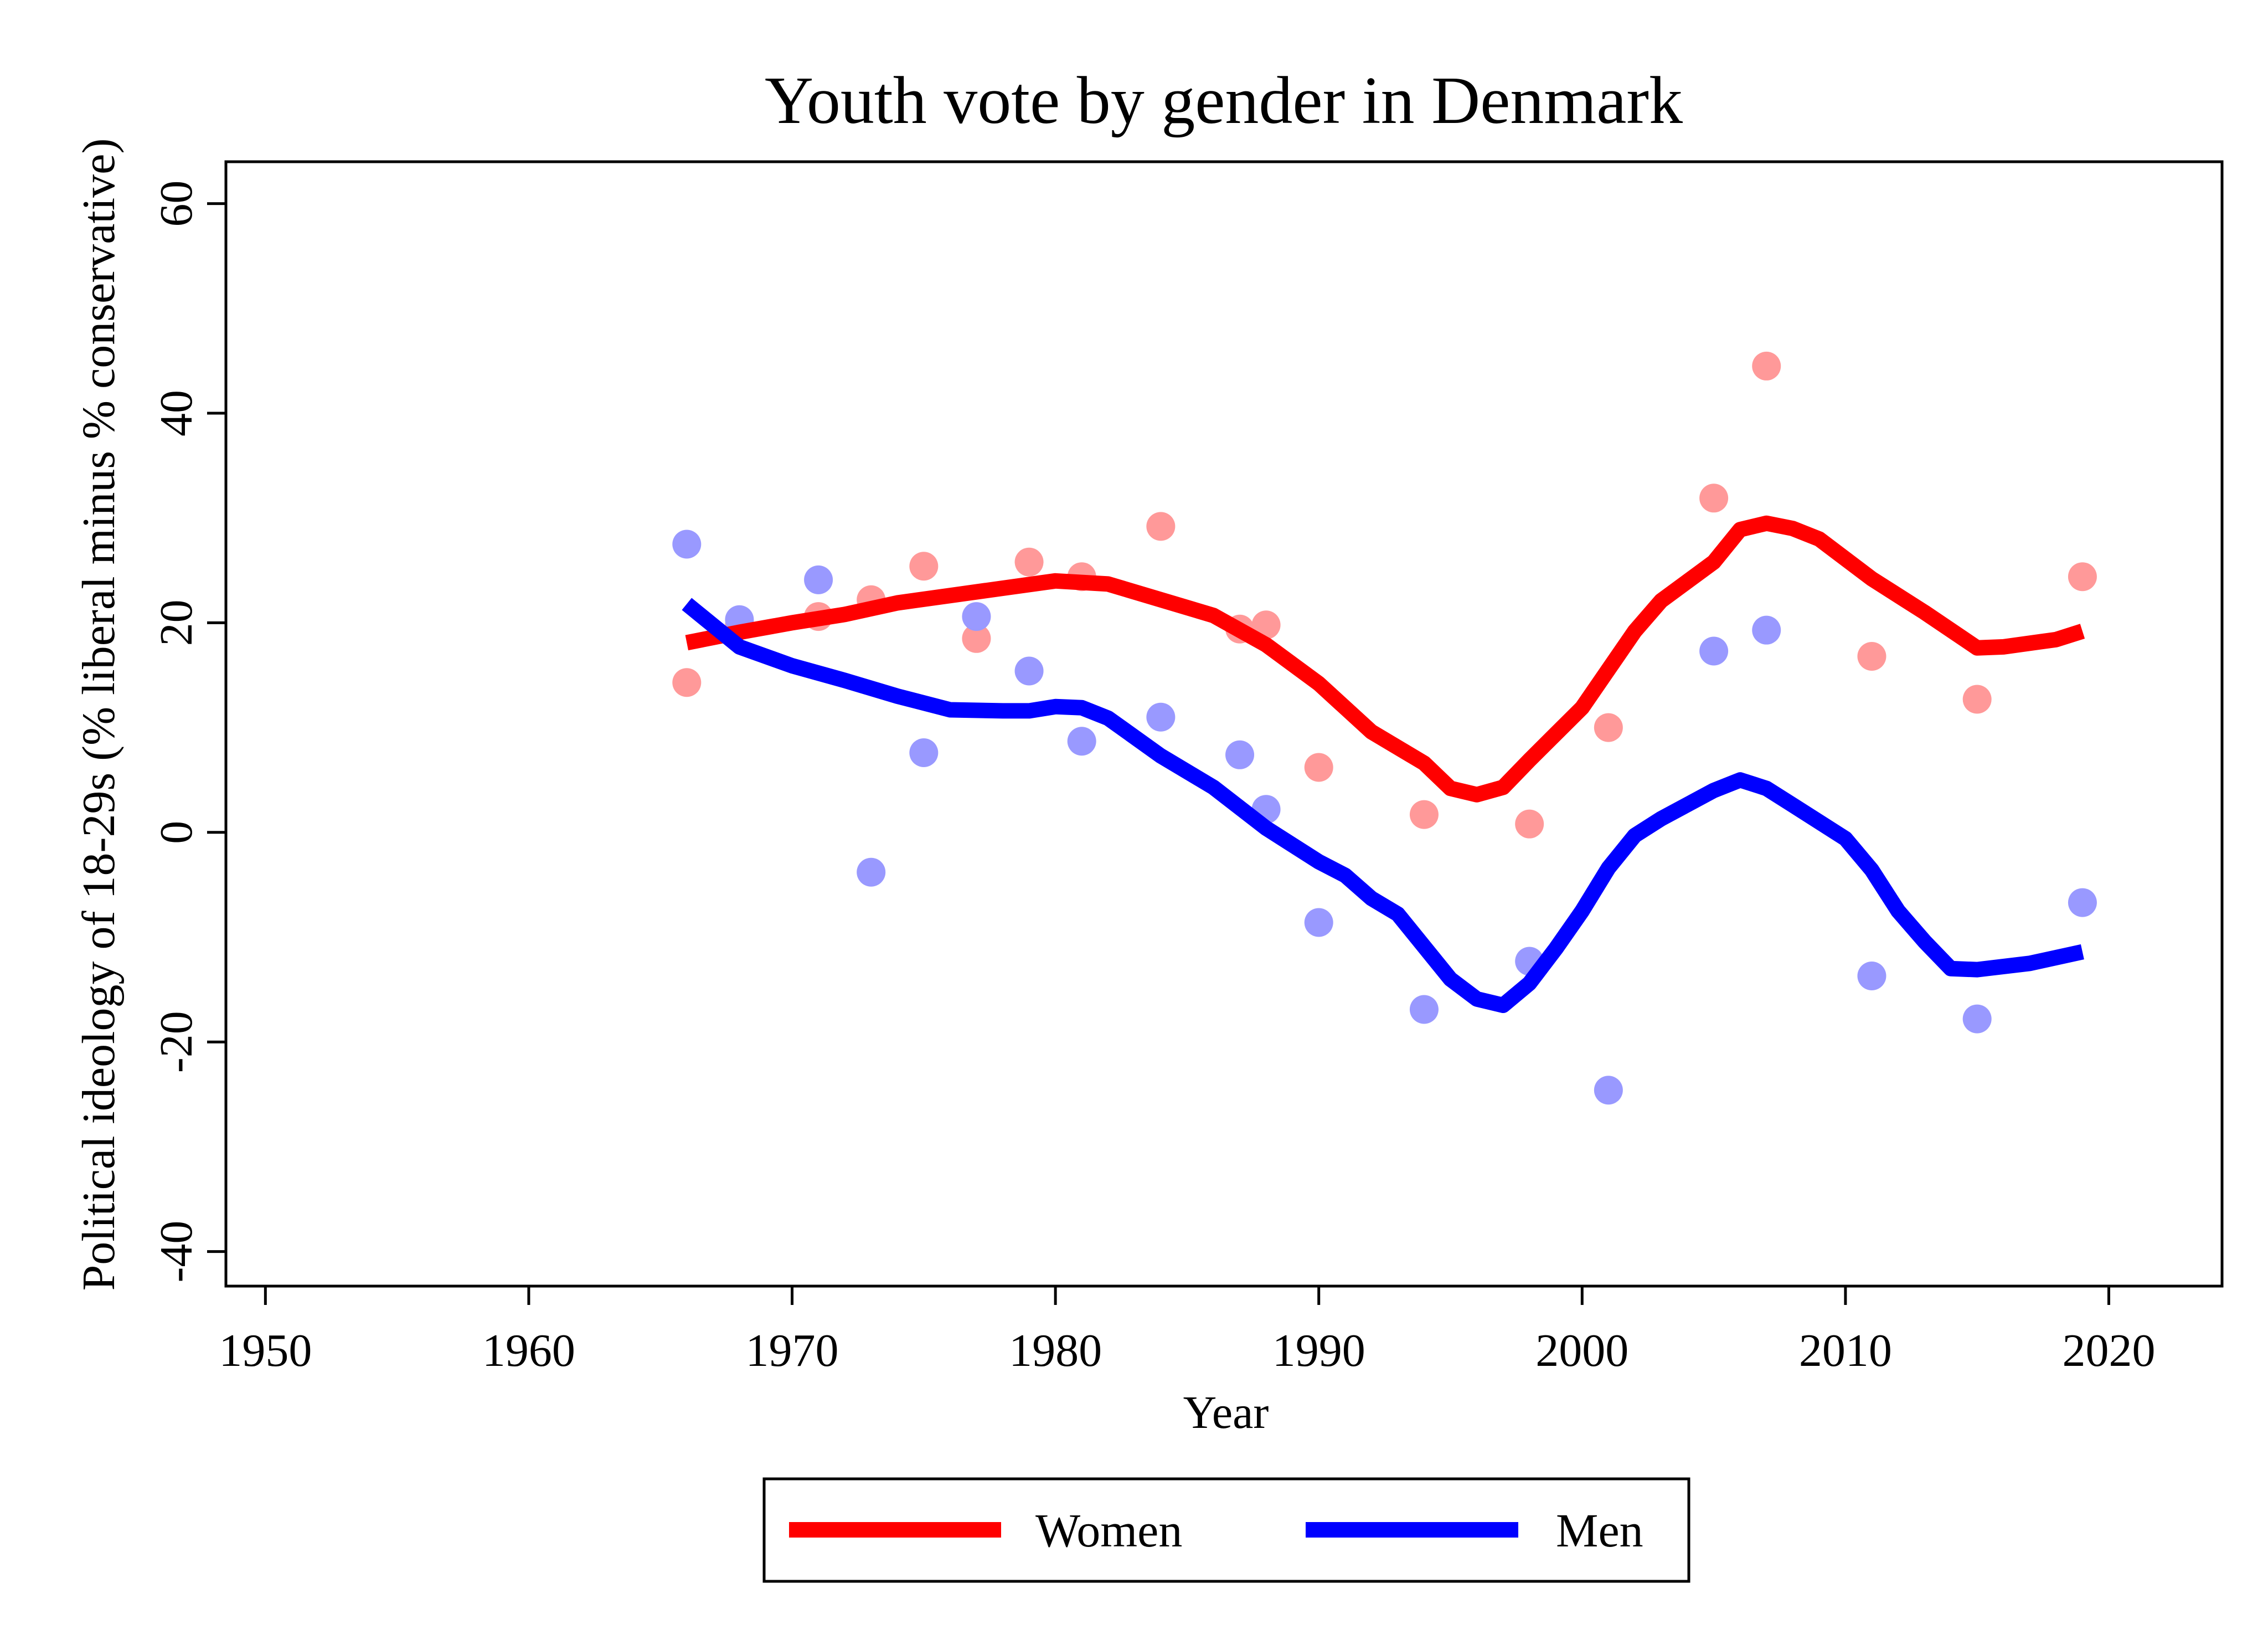 The width and height of the screenshot is (2268, 1650). I want to click on x-tick-label-1950: 1950, so click(265, 1350).